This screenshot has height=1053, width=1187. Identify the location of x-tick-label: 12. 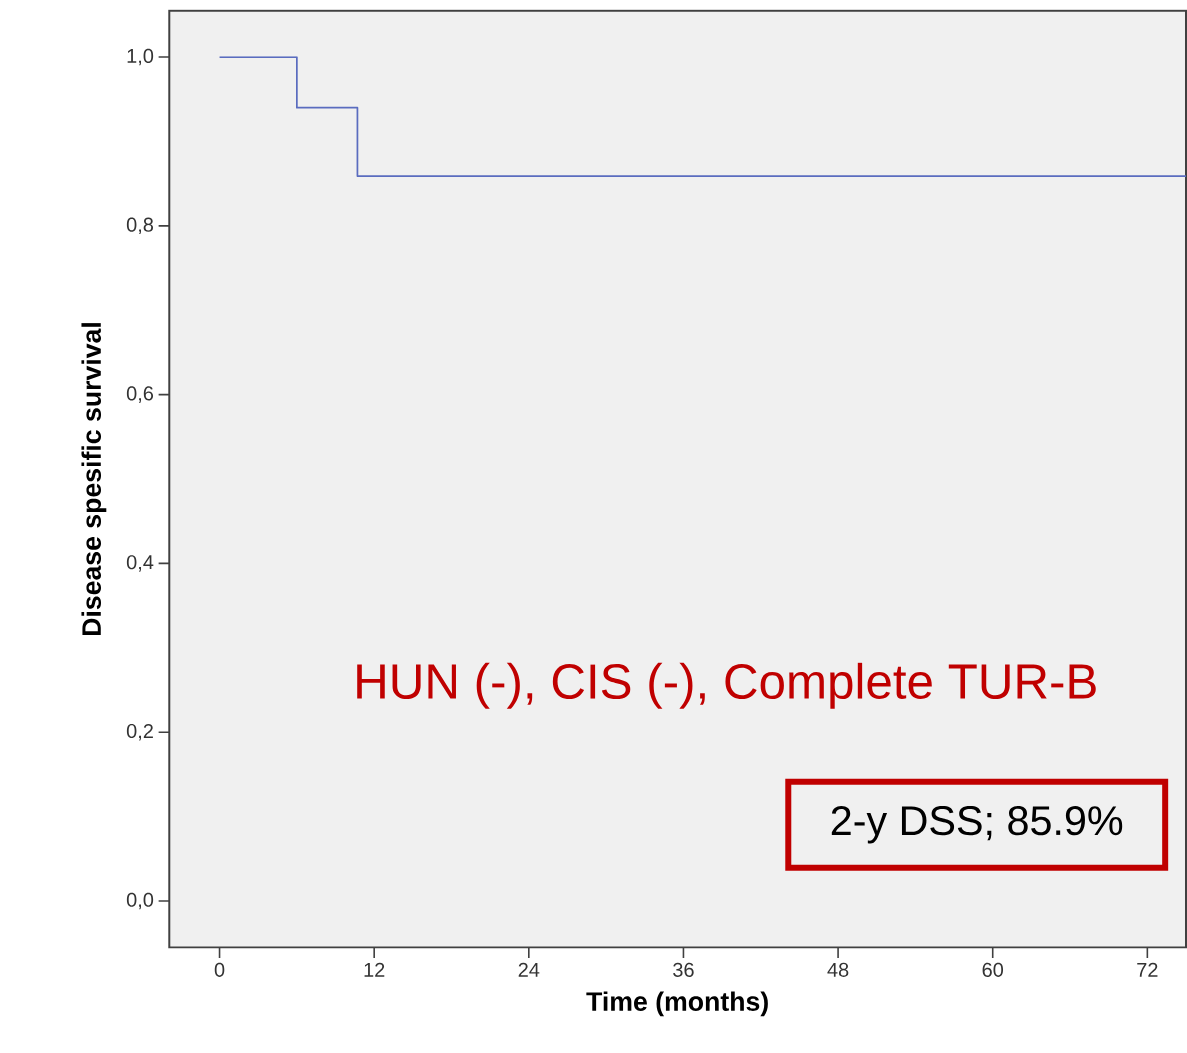
(374, 969).